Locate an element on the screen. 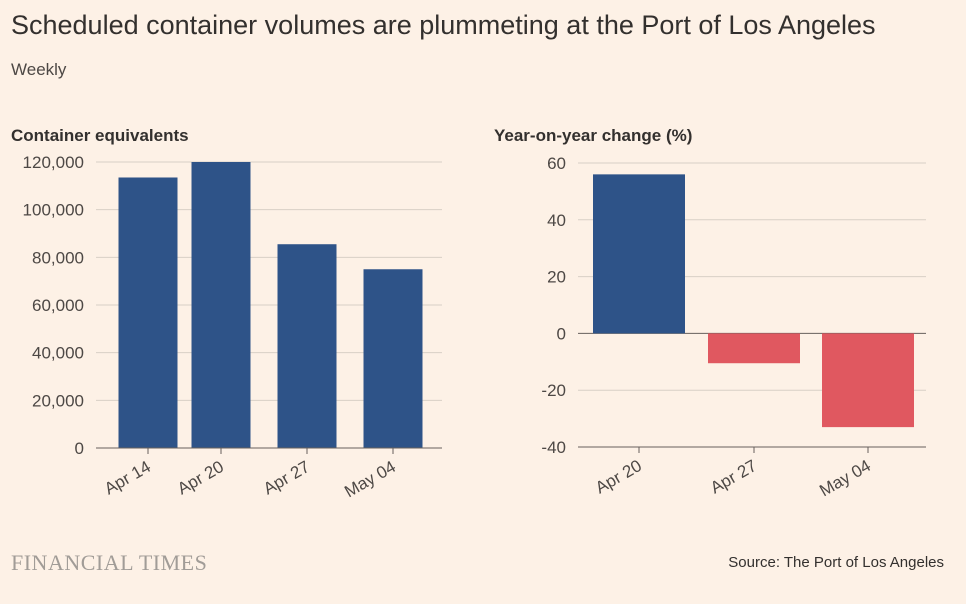 This screenshot has width=966, height=604. y-tick-label: 100,000 is located at coordinates (53, 210).